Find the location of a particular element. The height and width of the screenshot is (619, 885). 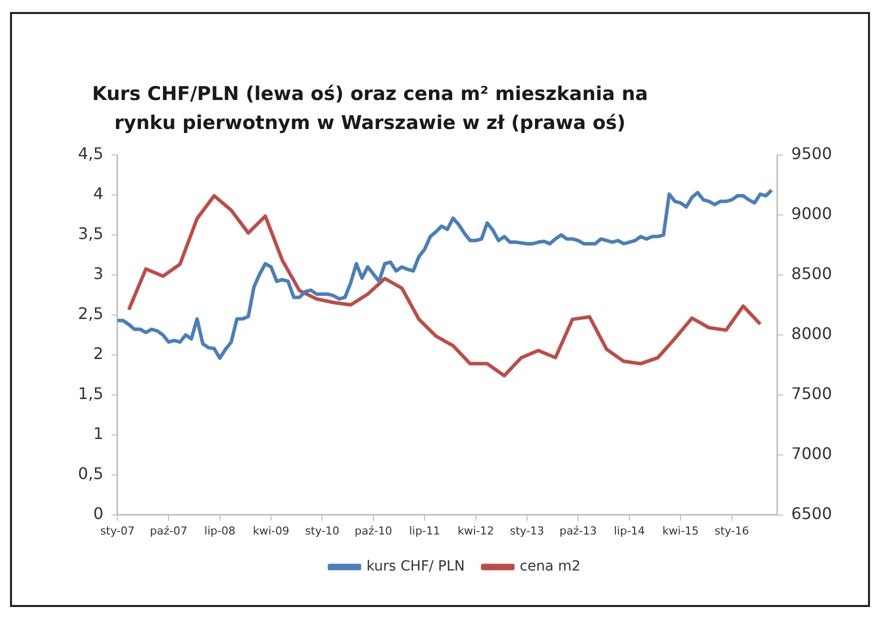

y2-tick-label: 9500 is located at coordinates (811, 154).